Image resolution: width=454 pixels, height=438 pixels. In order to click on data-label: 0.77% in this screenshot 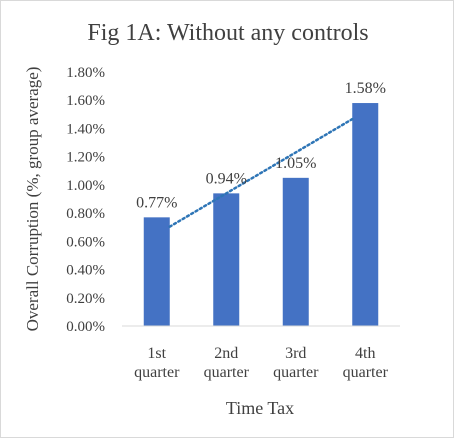, I will do `click(156, 202)`.